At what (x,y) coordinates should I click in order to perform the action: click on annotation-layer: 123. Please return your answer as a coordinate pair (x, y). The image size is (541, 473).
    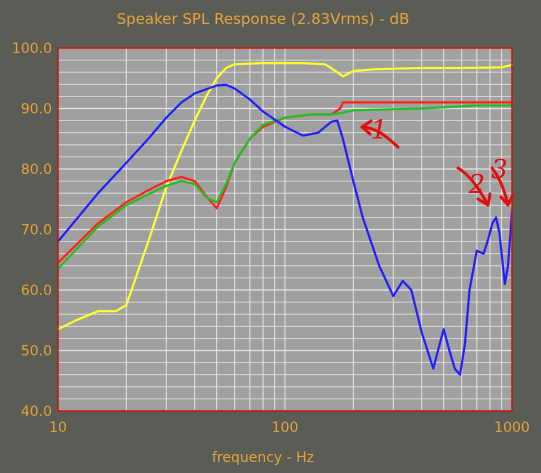
    Looking at the image, I should click on (437, 161).